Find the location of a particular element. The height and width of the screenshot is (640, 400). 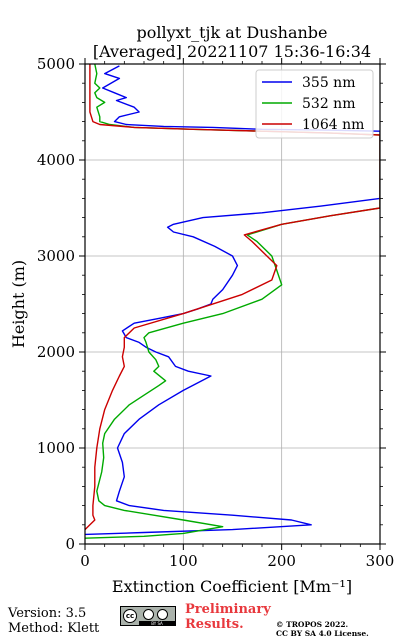

legend: 355 nm 532 nm 1064 nm is located at coordinates (314, 104).